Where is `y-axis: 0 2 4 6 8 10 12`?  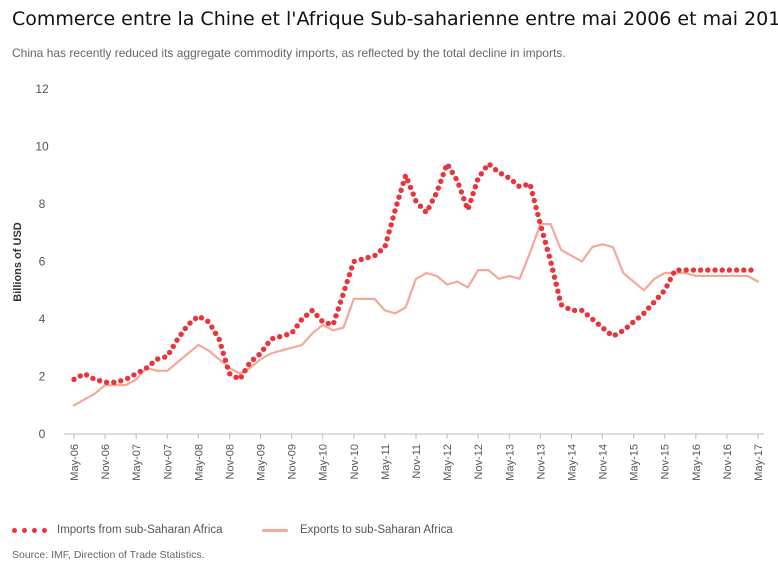
y-axis: 0 2 4 6 8 10 12 is located at coordinates (42, 261).